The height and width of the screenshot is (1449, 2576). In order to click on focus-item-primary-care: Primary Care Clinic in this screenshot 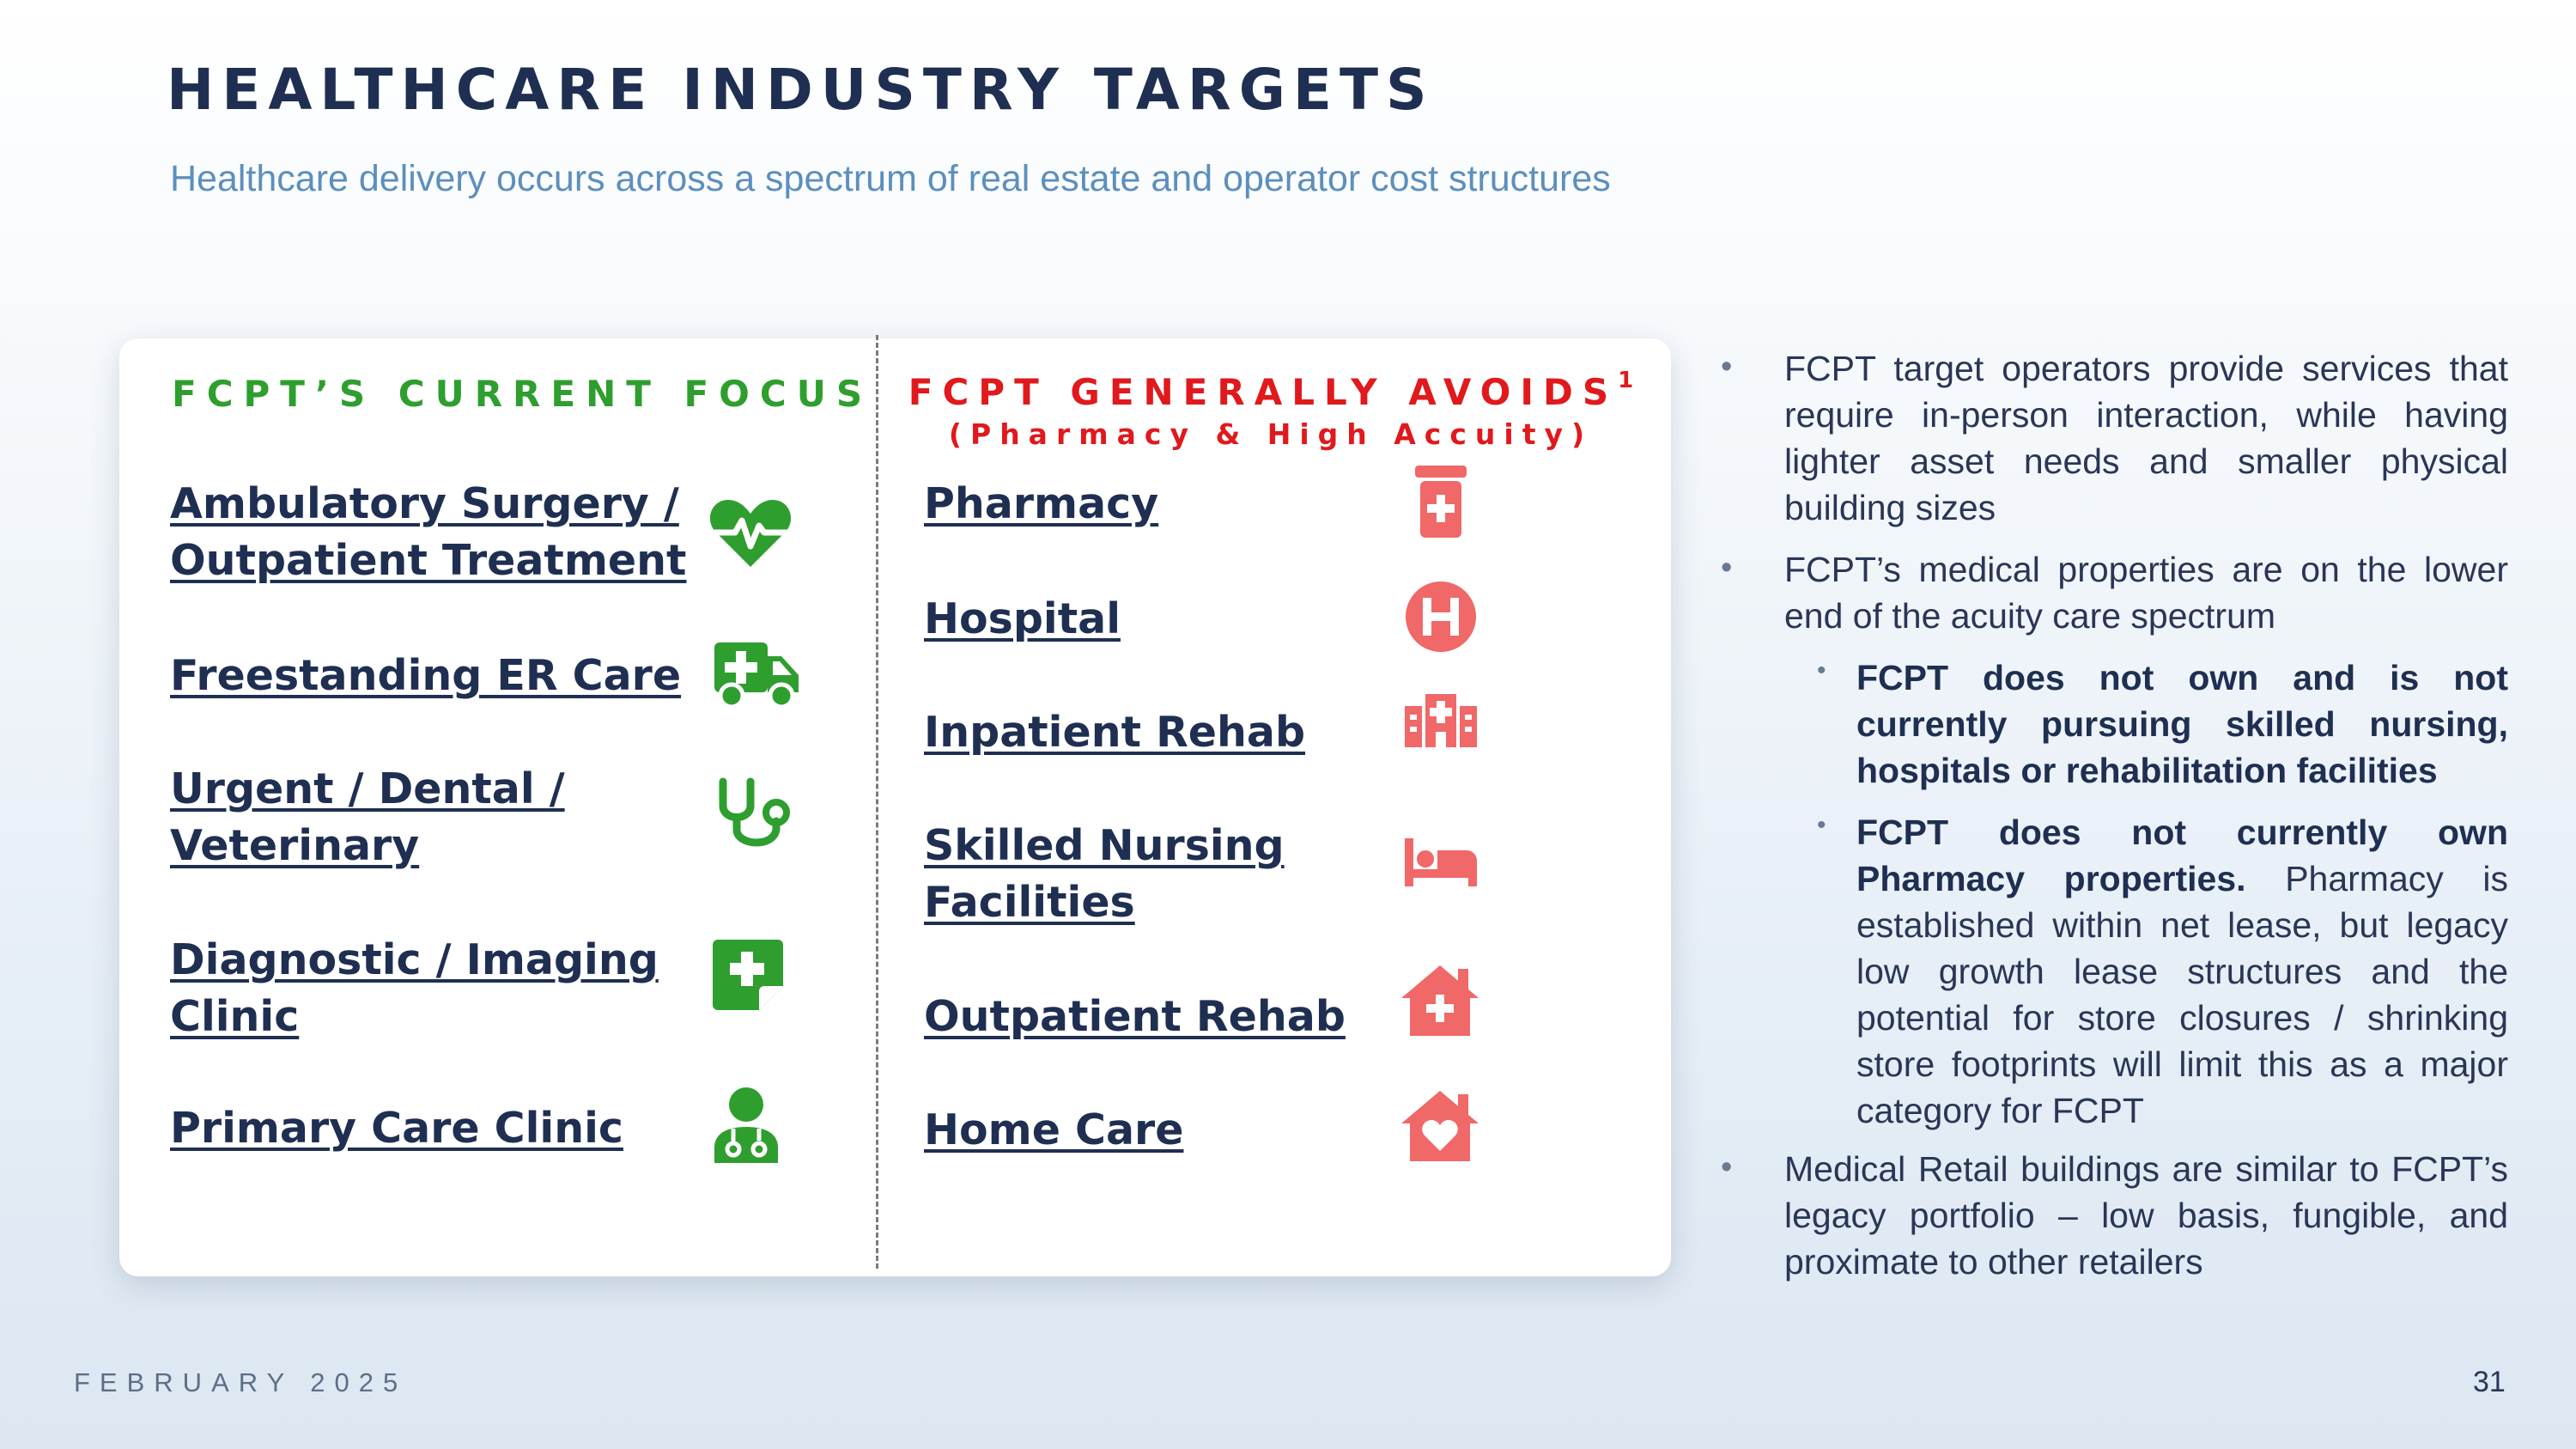, I will do `click(397, 1128)`.